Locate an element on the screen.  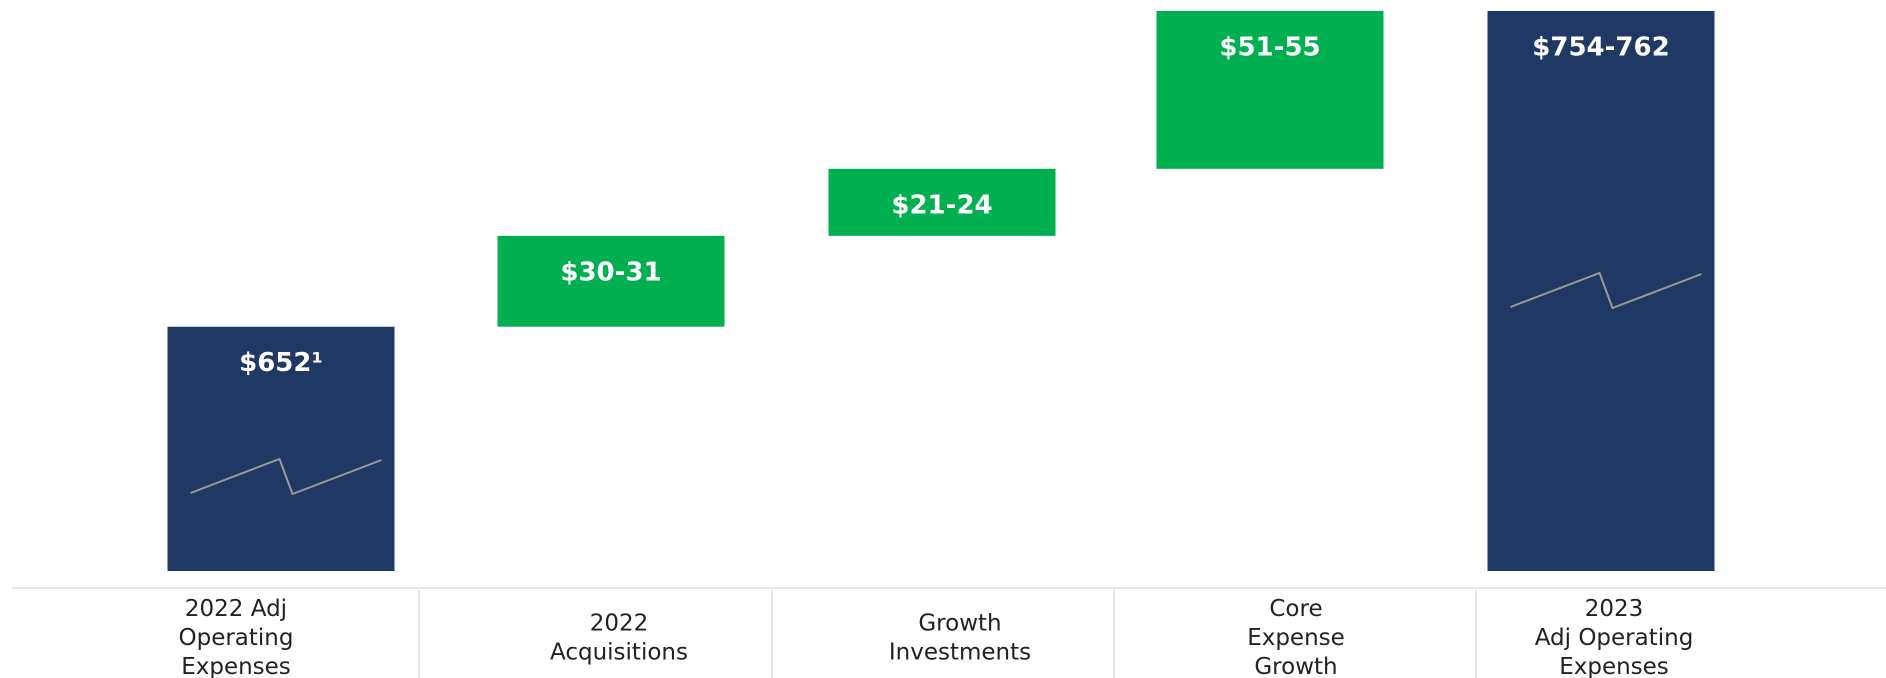
x-tick-label: Core Expense Growth is located at coordinates (1296, 637).